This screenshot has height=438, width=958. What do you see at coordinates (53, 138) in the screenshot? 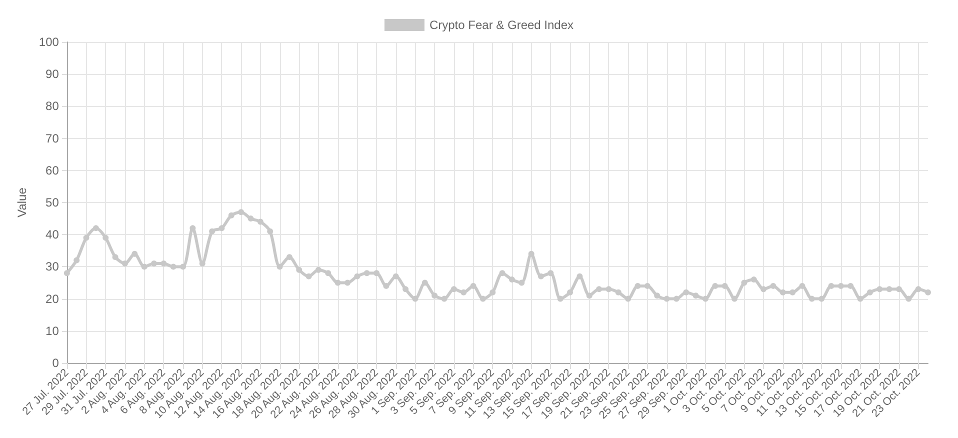
I see `y-tick-label: 70` at bounding box center [53, 138].